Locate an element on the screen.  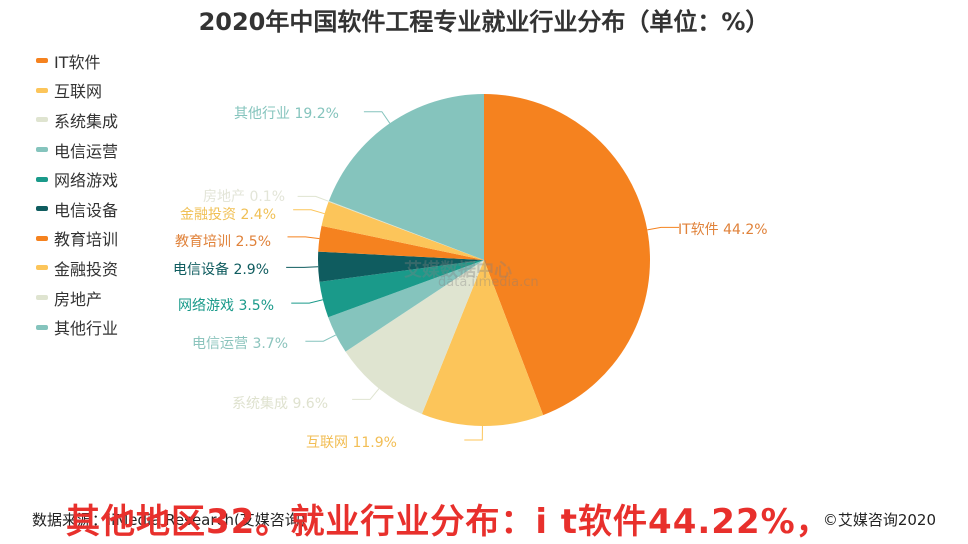
legend-item: 网络游戏 is located at coordinates (77, 179).